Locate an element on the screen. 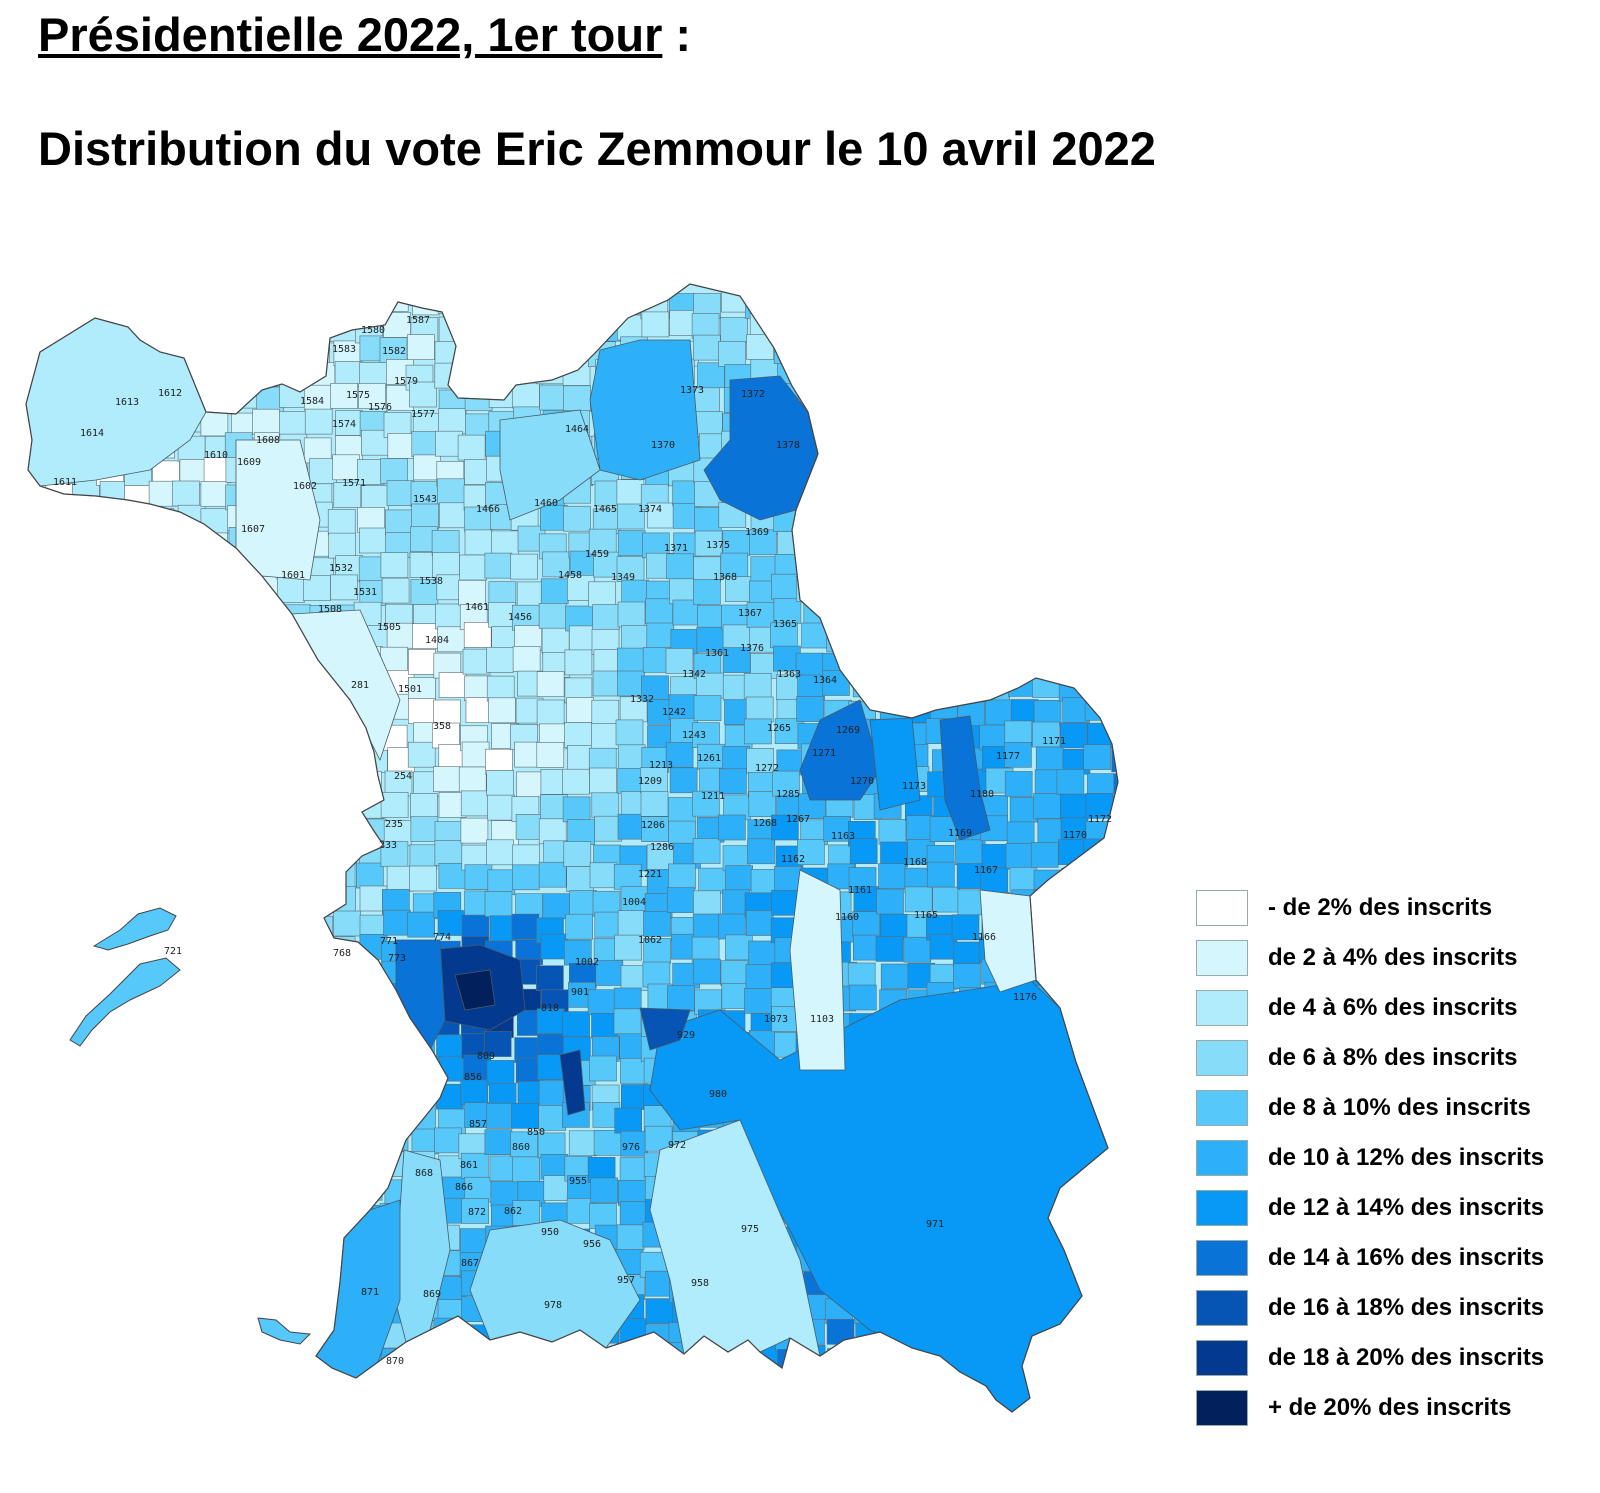 The height and width of the screenshot is (1493, 1600). bureau-label: 254 is located at coordinates (403, 776).